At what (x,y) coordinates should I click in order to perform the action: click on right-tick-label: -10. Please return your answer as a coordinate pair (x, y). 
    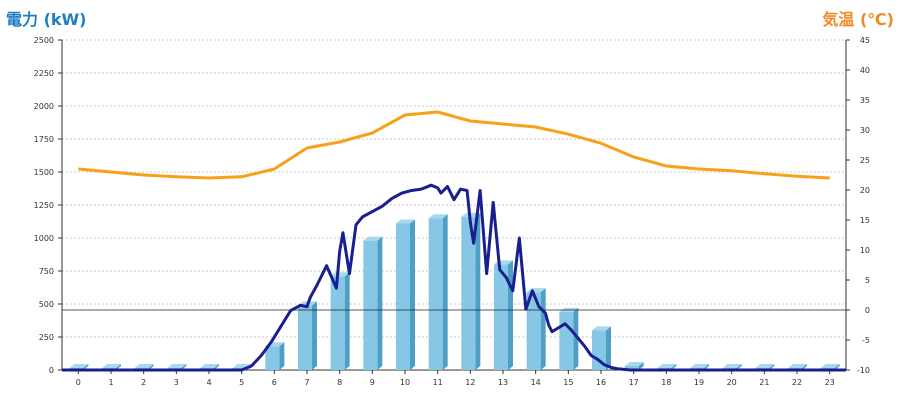
    Looking at the image, I should click on (863, 370).